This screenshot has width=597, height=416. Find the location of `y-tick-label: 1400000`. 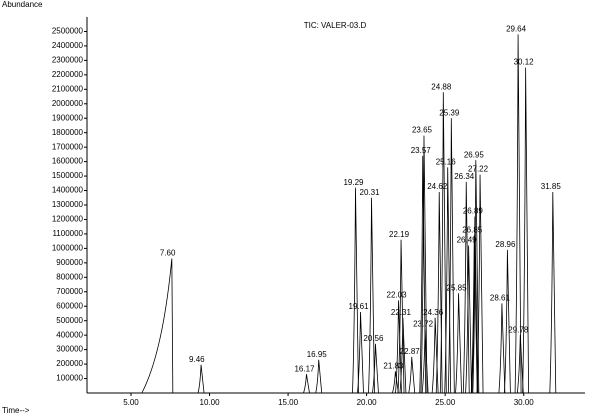

y-tick-label: 1400000 is located at coordinates (68, 190).